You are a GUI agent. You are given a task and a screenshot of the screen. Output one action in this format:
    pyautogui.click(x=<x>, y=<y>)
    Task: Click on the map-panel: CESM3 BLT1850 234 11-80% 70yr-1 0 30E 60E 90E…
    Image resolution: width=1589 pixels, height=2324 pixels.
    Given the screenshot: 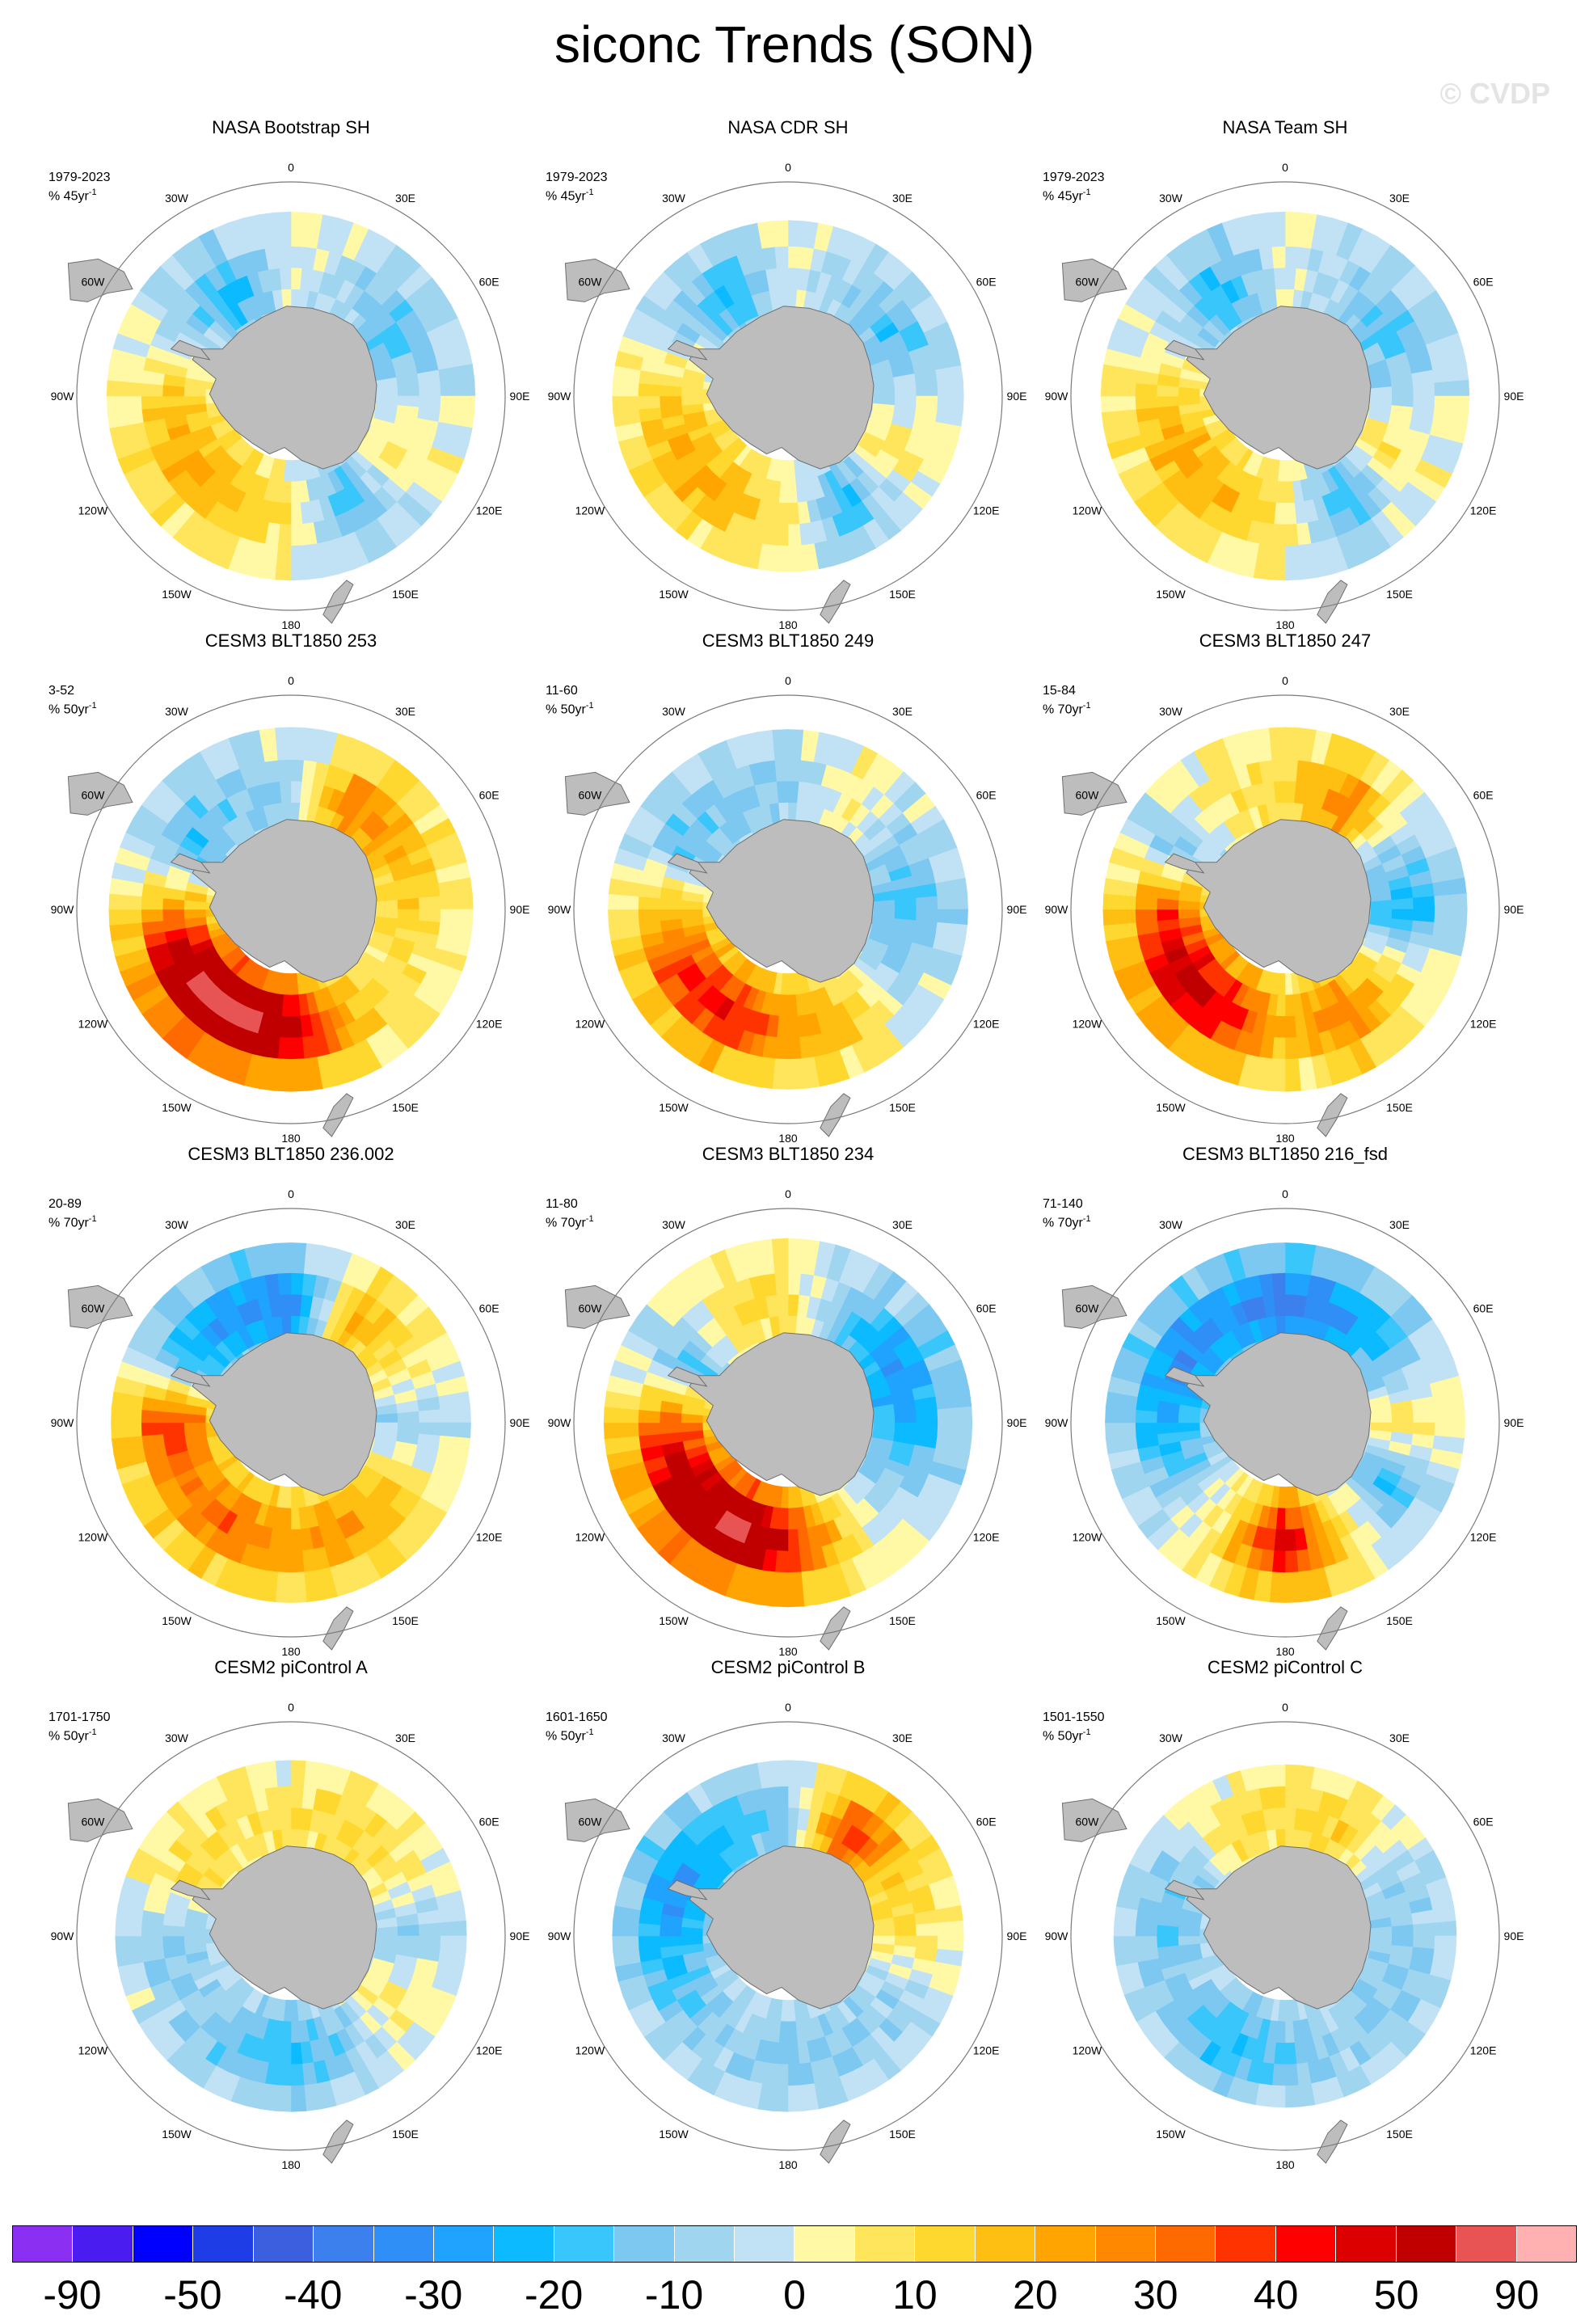 What is the action you would take?
    pyautogui.click(x=788, y=1401)
    